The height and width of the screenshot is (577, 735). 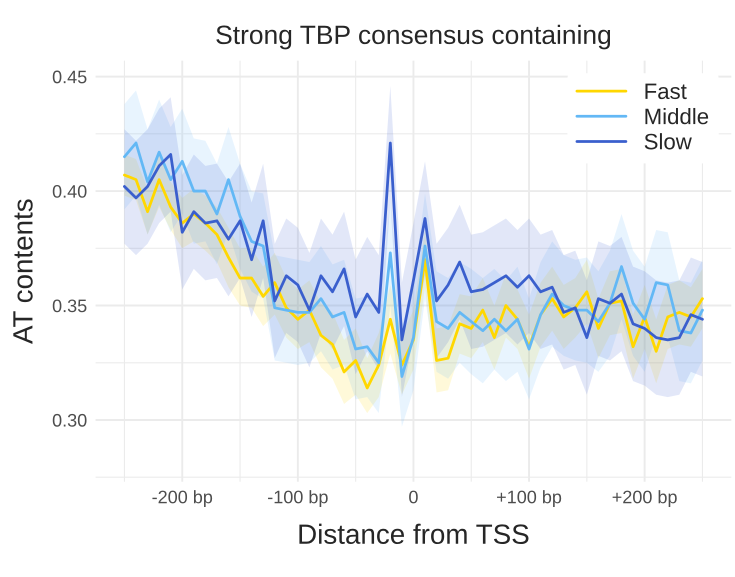 What do you see at coordinates (69, 77) in the screenshot?
I see `y-tick-label: 0.45` at bounding box center [69, 77].